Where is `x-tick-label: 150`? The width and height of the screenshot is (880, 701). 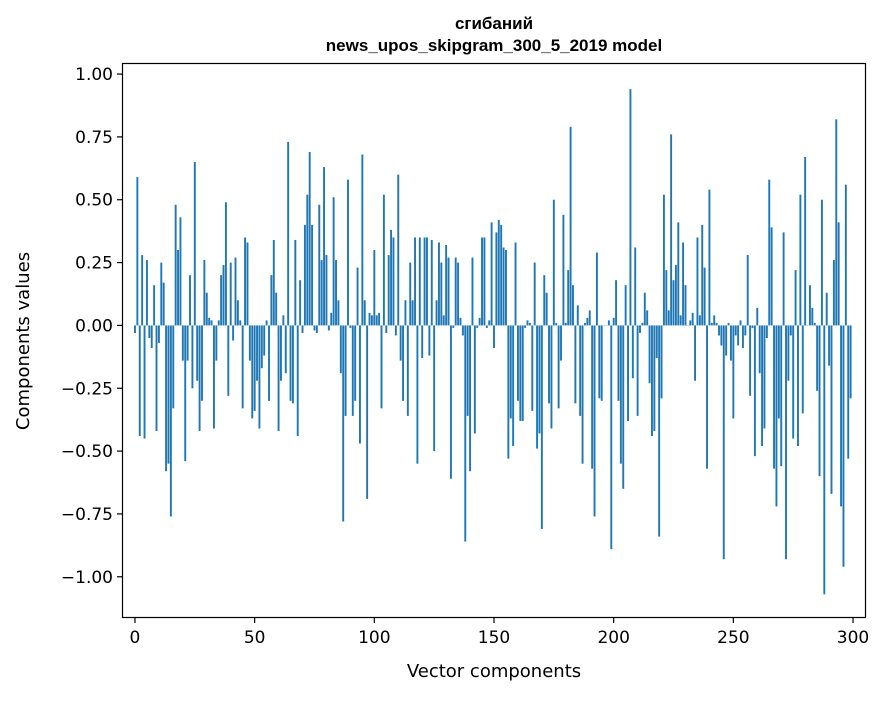
x-tick-label: 150 is located at coordinates (494, 638).